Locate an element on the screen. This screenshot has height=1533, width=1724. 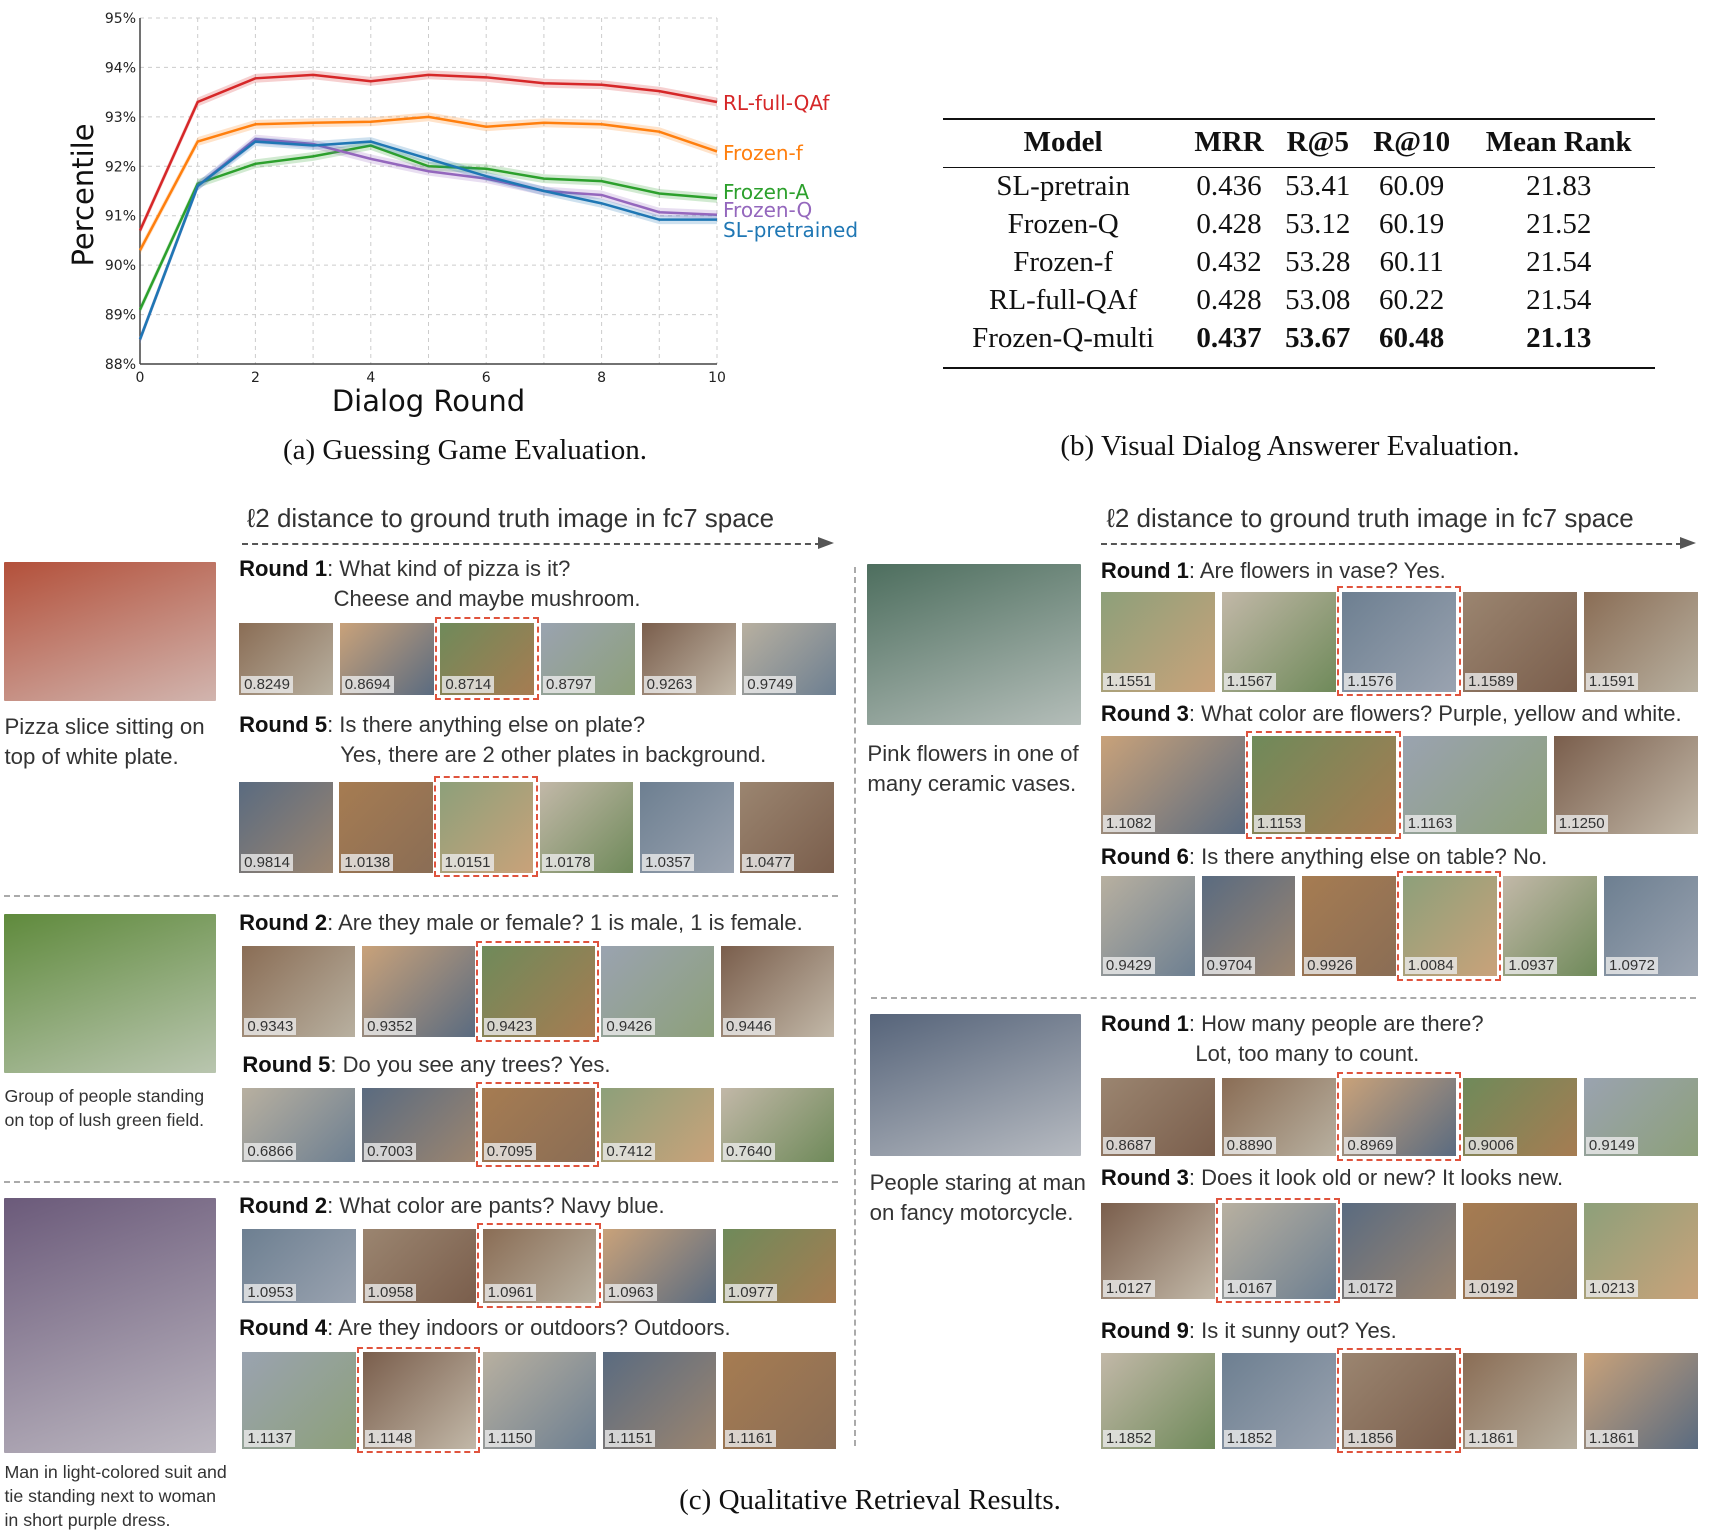
column-header: R@5 is located at coordinates (1317, 143).